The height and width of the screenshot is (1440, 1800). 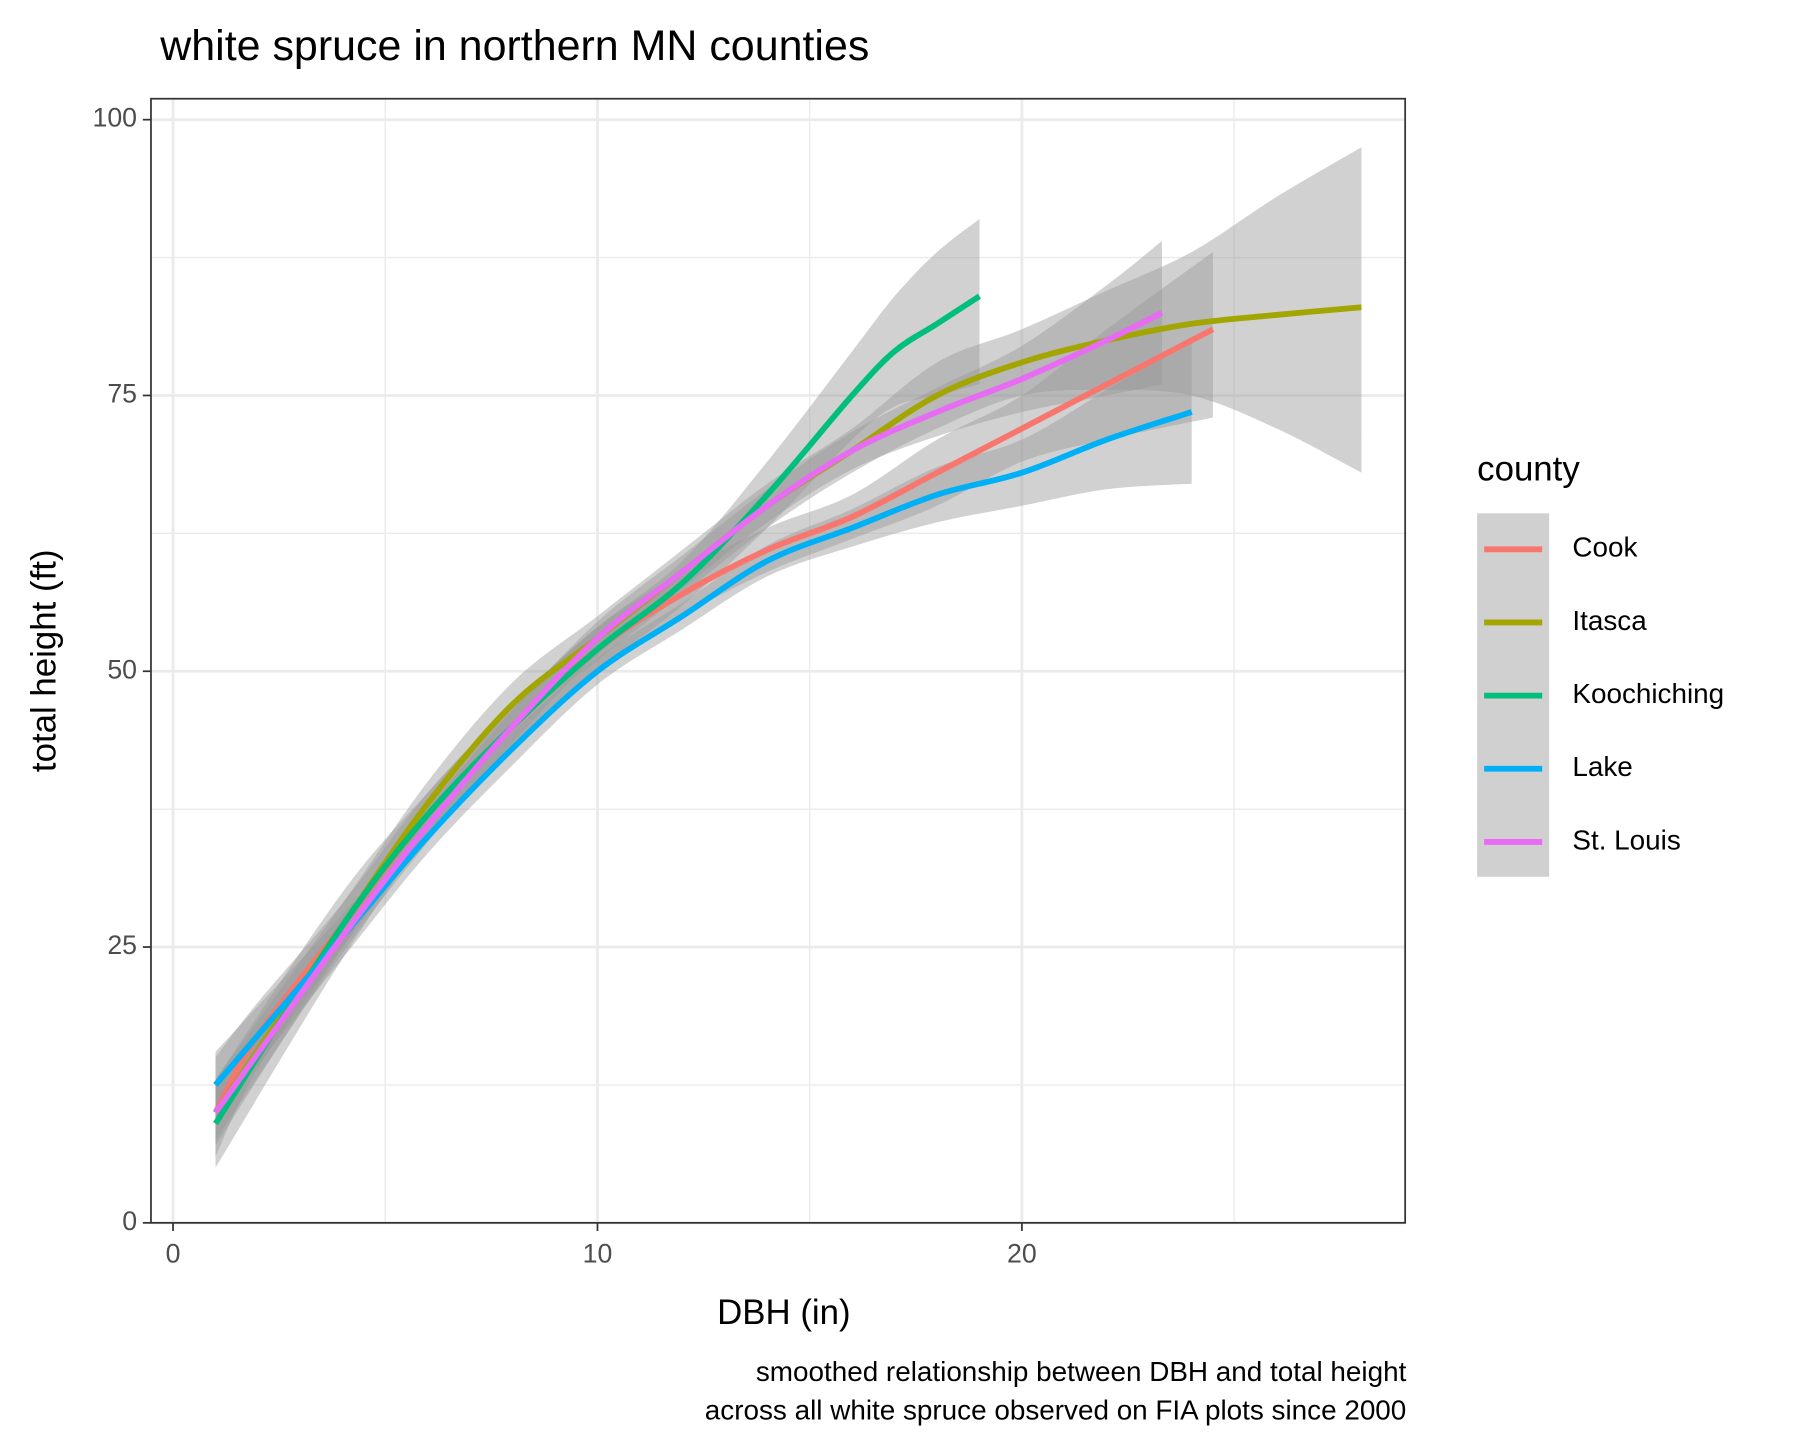 What do you see at coordinates (1626, 839) in the screenshot?
I see `legend-label: St. Louis` at bounding box center [1626, 839].